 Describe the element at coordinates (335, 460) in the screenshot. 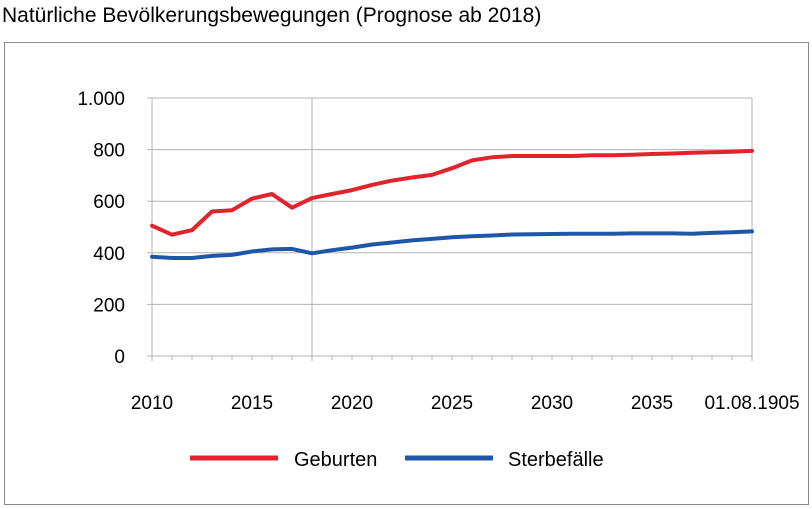

I see `legend-label: Geburten` at that location.